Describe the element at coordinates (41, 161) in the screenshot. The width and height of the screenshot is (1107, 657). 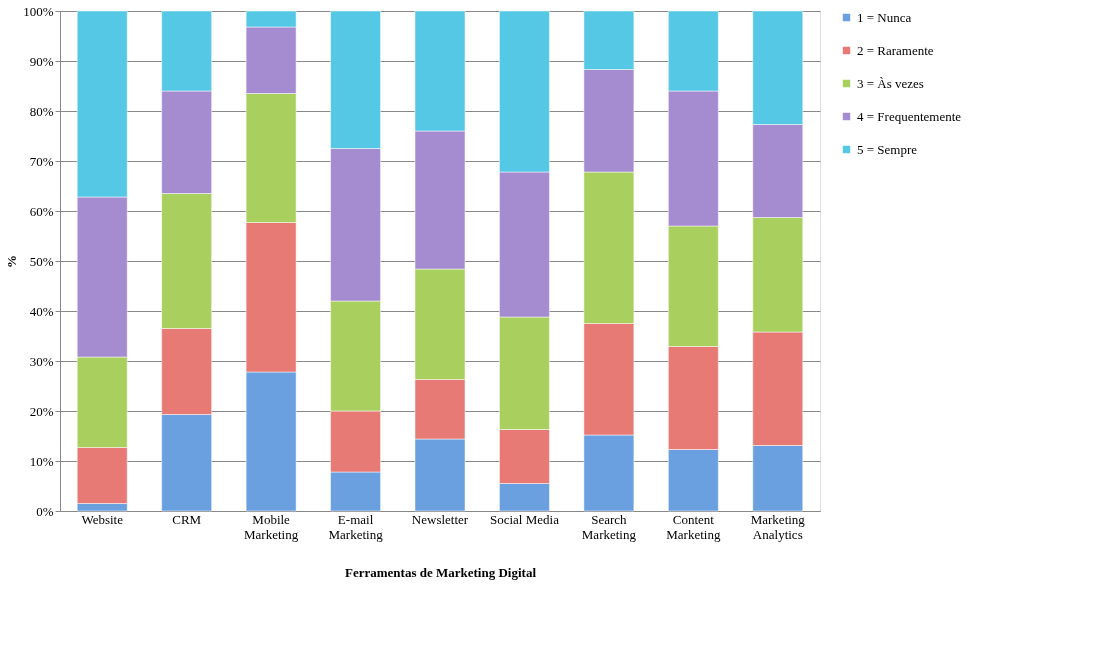
I see `y-tick-label: 70%` at that location.